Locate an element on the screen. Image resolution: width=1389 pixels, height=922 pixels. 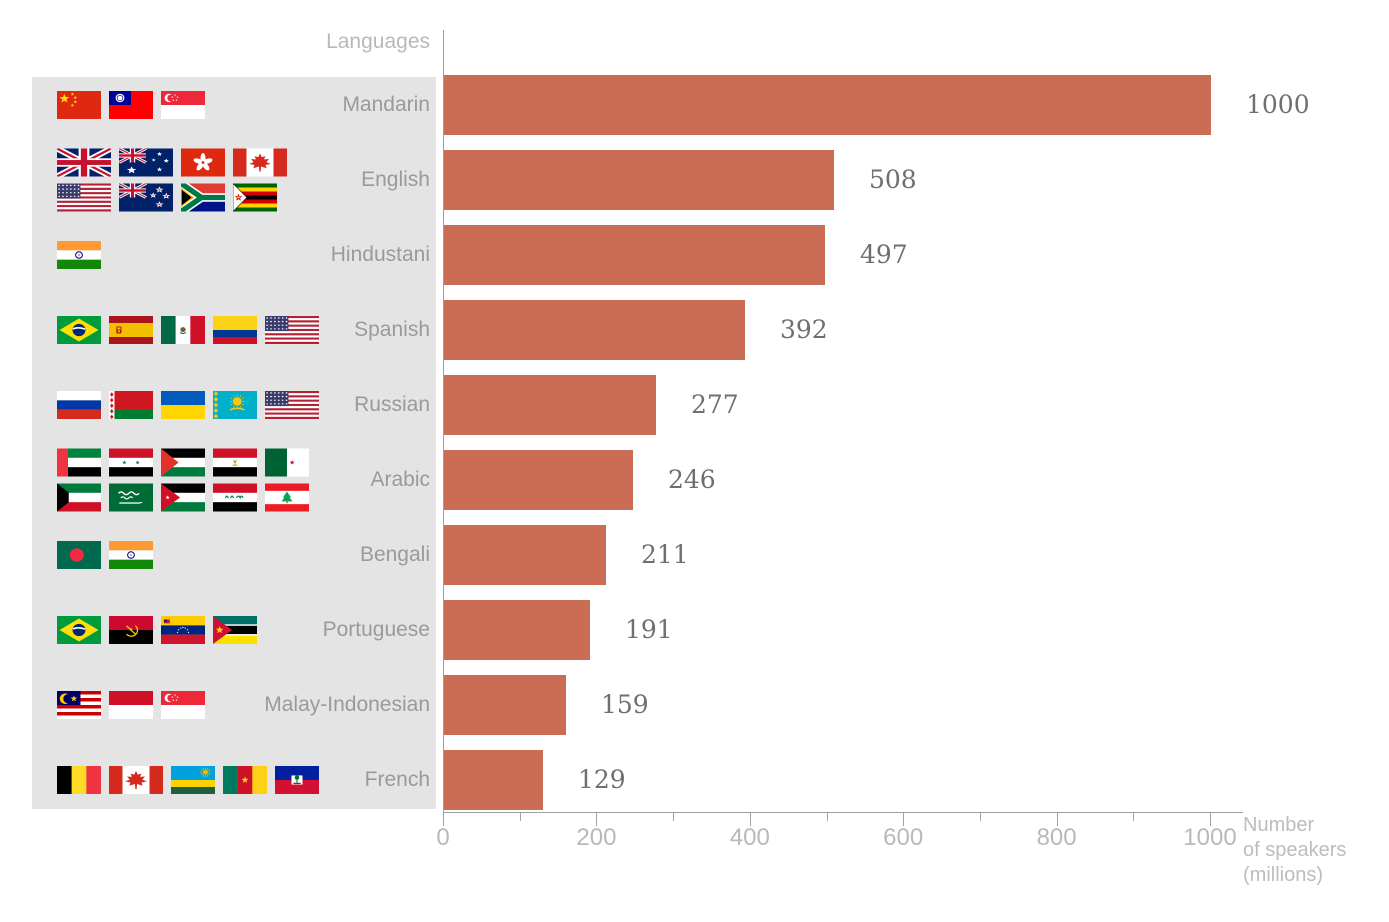
flag-list-english is located at coordinates (172, 180).